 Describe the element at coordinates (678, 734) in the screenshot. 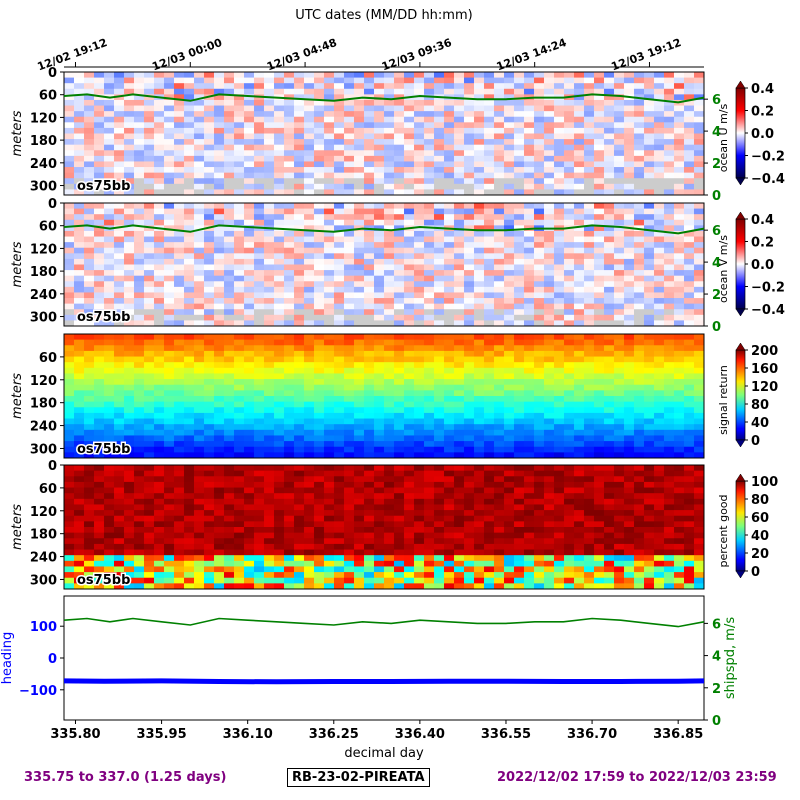

I see `x-tick-label: 336.85` at that location.